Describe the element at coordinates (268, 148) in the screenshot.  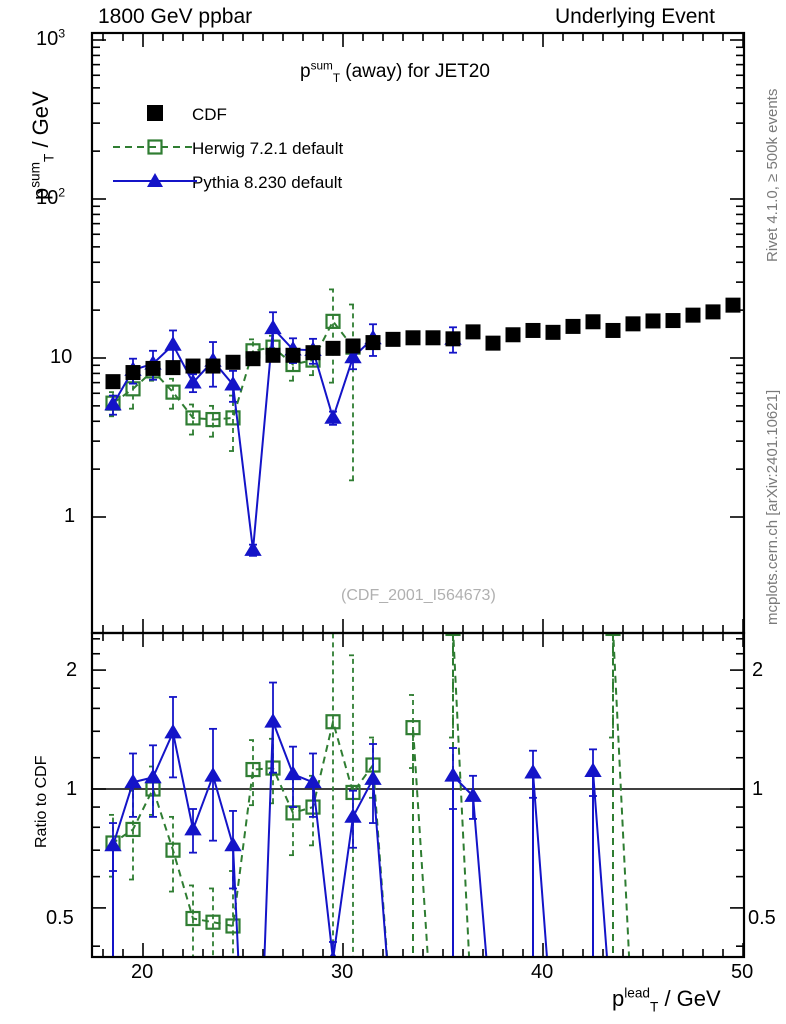
I see `legend-label-herwig: Herwig 7.2.1 default` at that location.